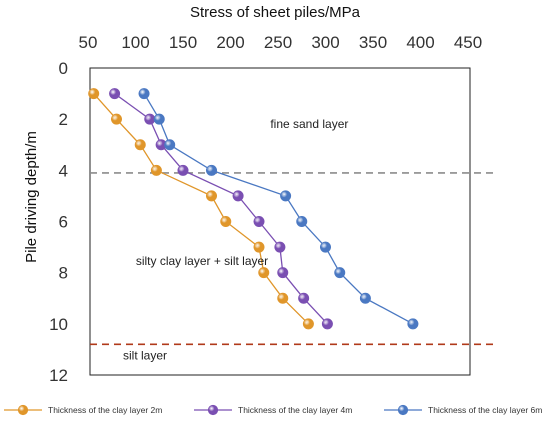 The width and height of the screenshot is (550, 421). I want to click on y-tick-label: 10, so click(58, 324).